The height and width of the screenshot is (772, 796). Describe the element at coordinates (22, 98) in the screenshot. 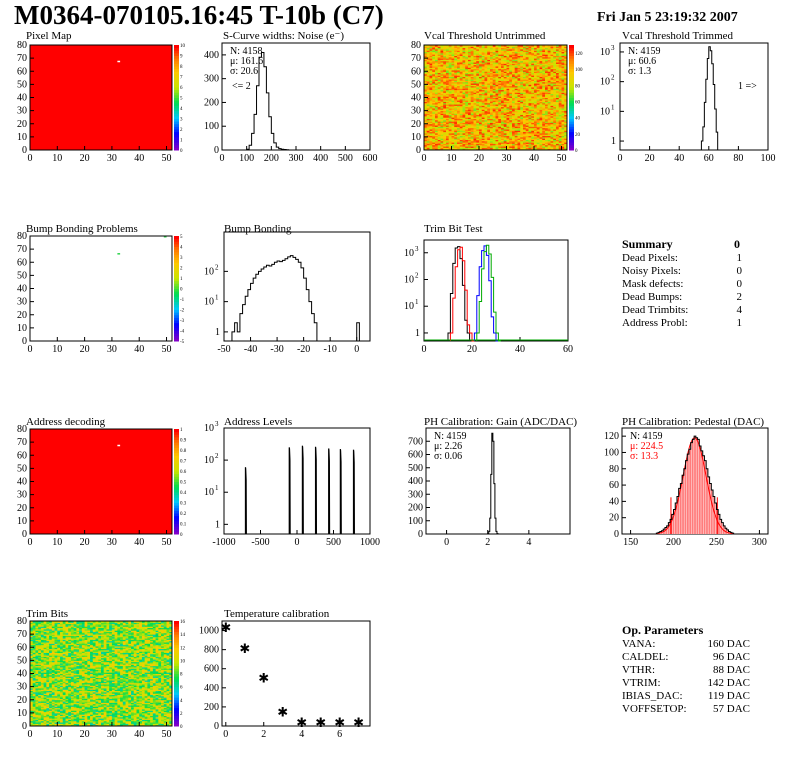

I see `y-tick-label: 40` at that location.